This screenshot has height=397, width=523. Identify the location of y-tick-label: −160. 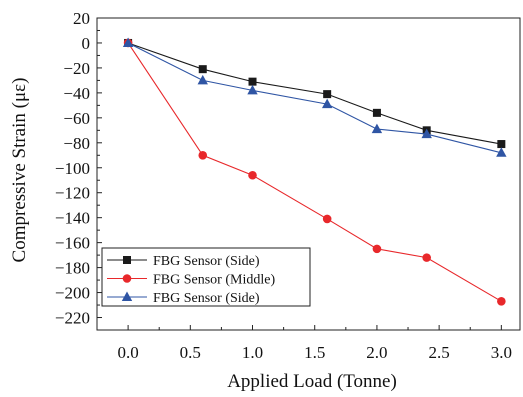
(72, 243).